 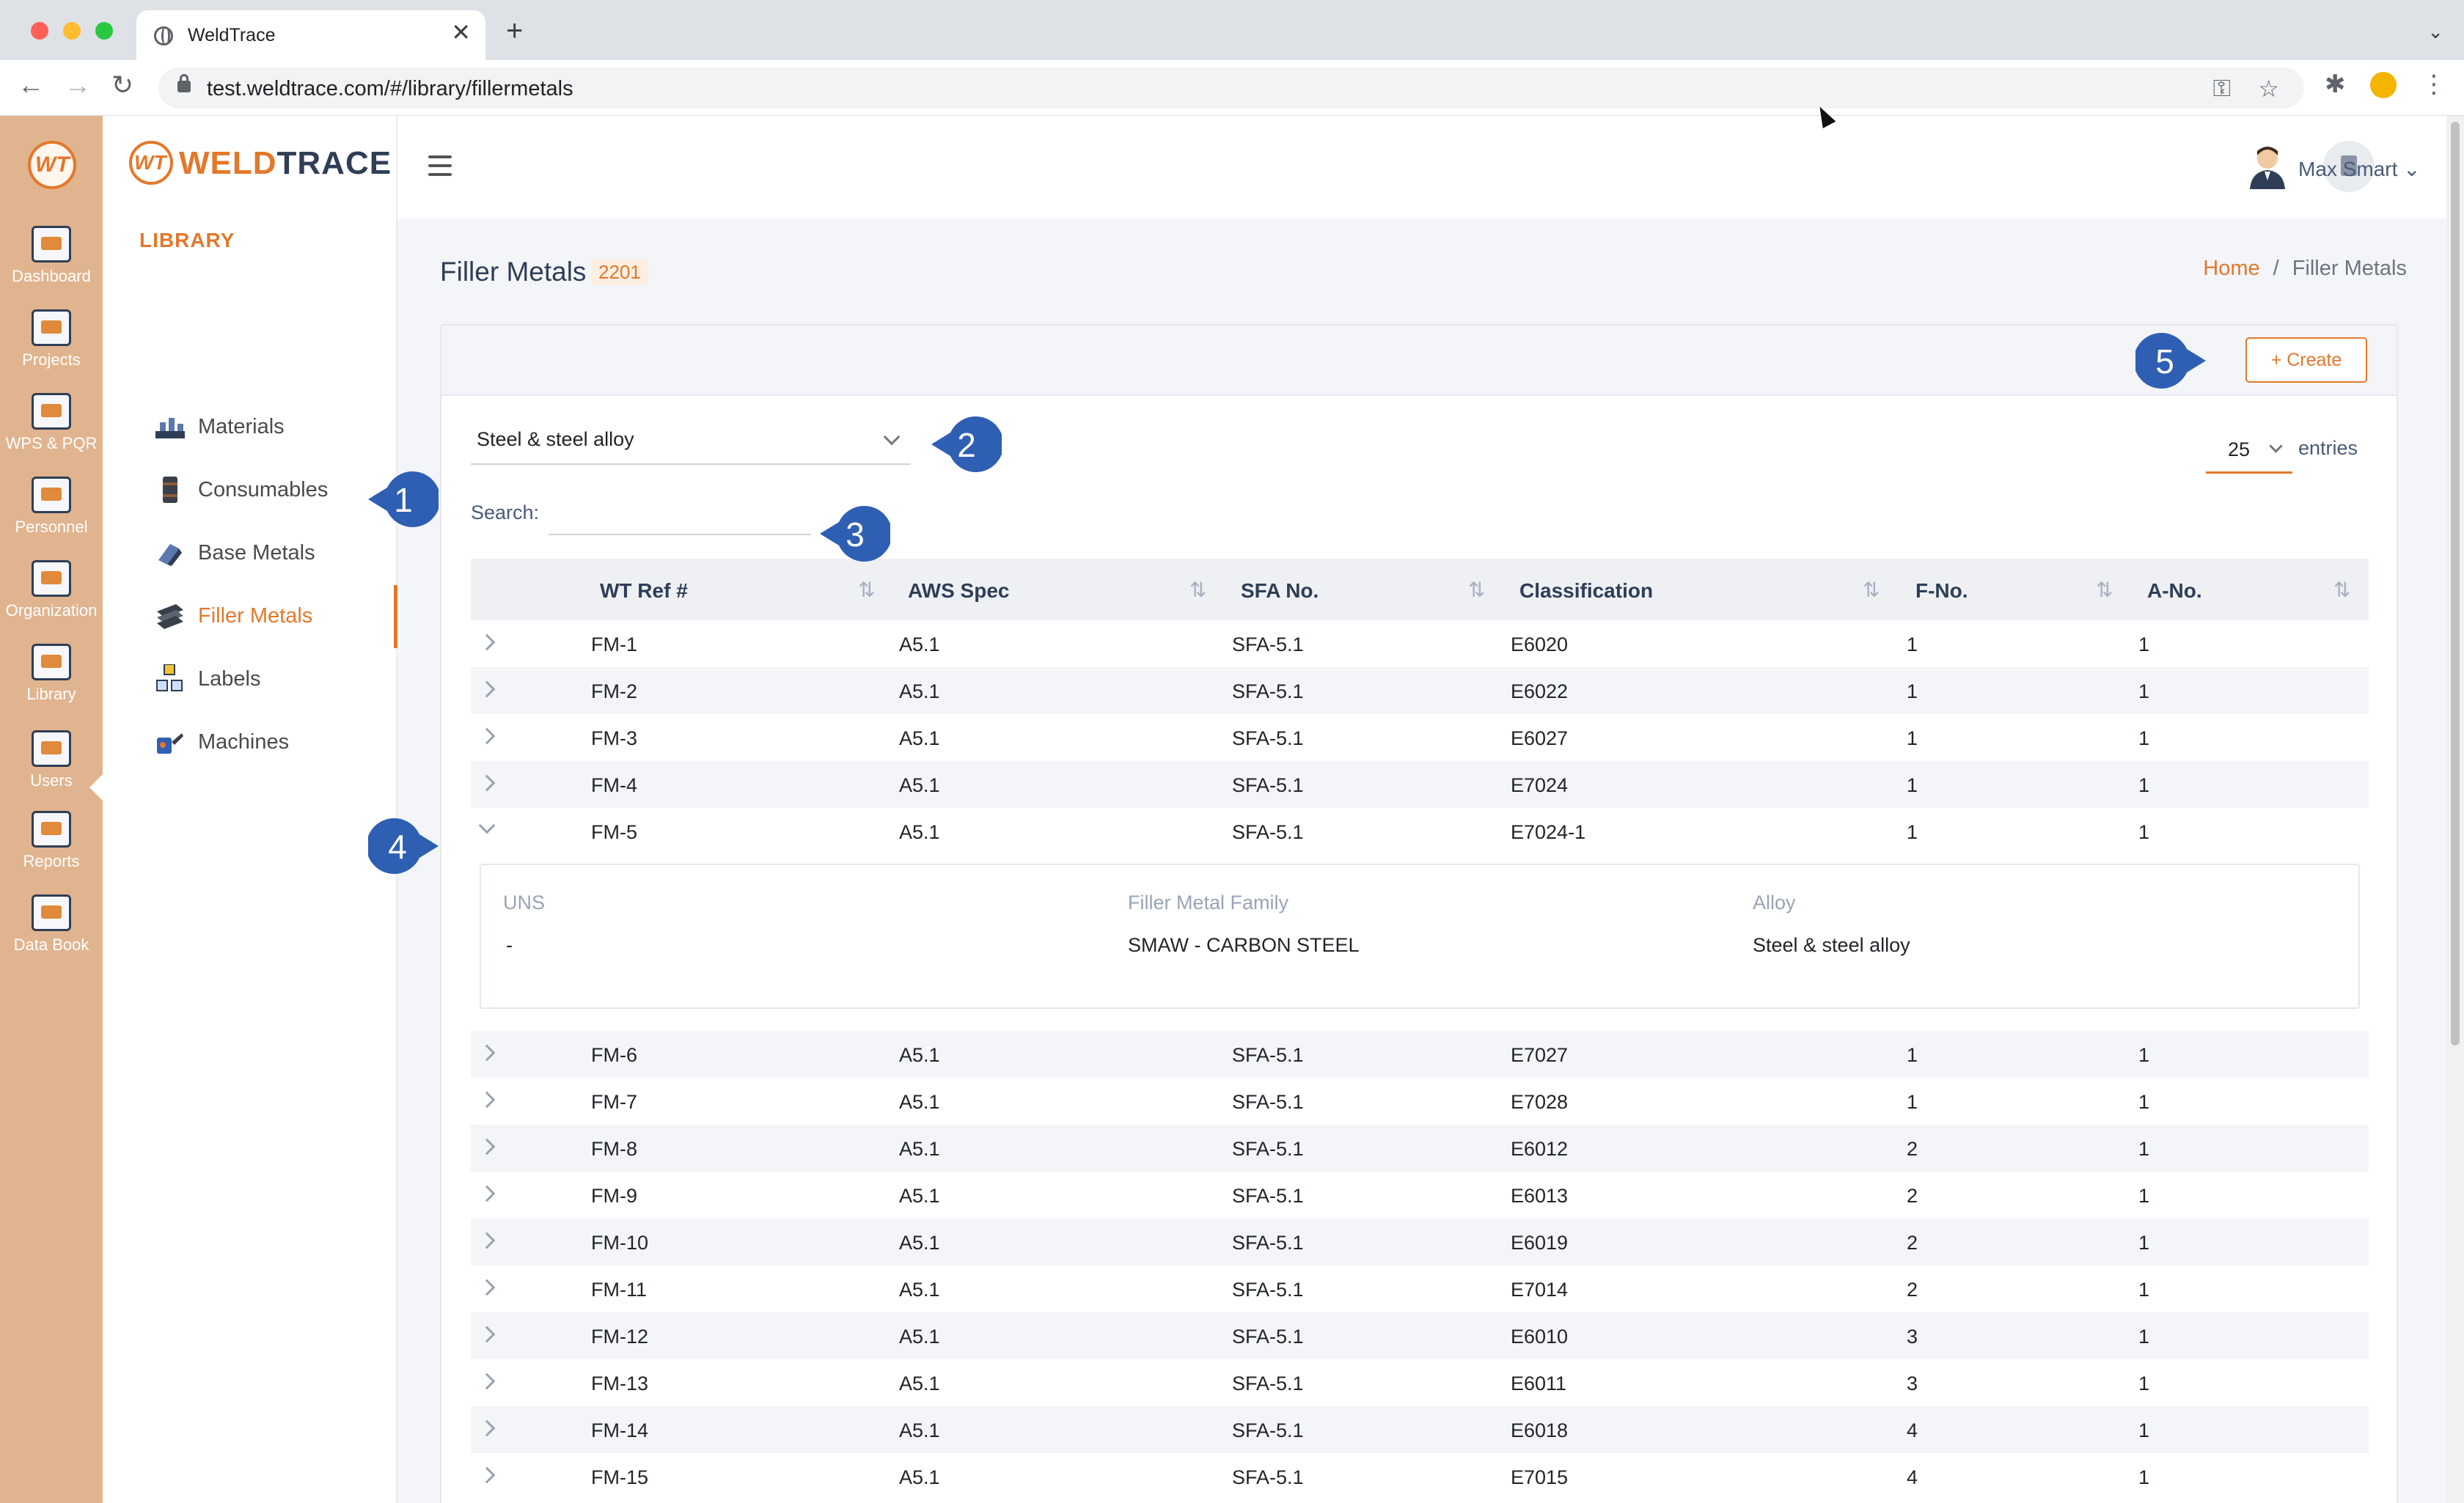 I want to click on search-input, so click(x=680, y=511).